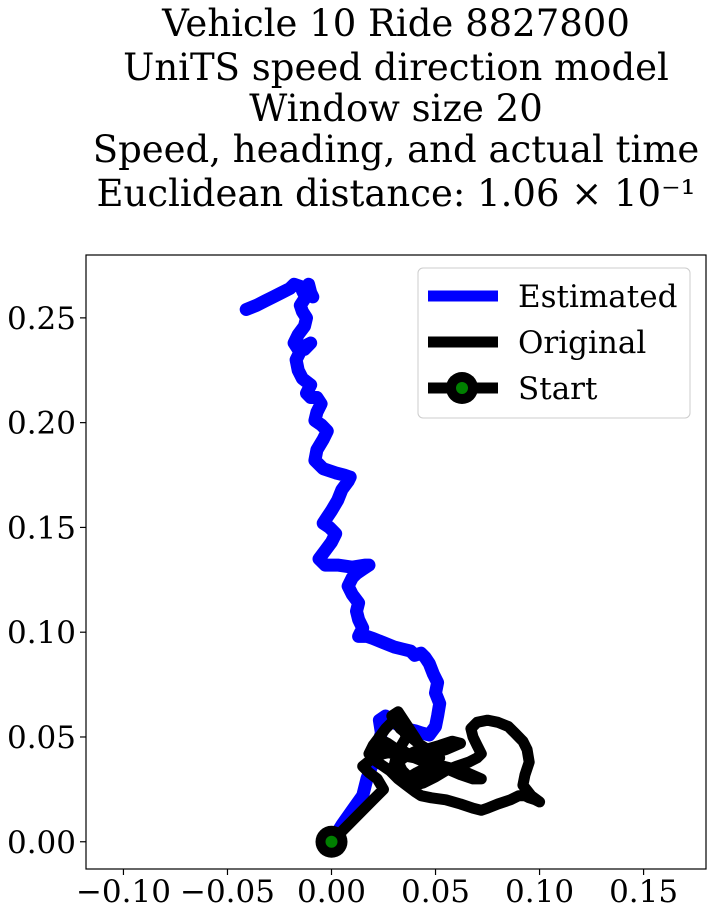 This screenshot has width=713, height=917. I want to click on x-axis: −0.10 −0.05 0.00 0.05 0.10 0.15, so click(377, 889).